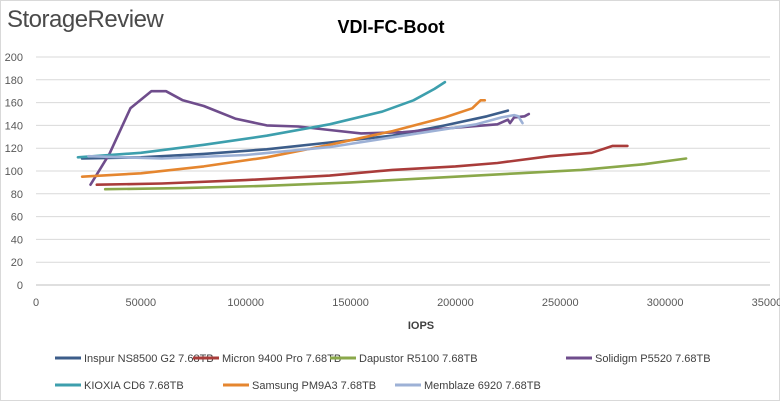 The width and height of the screenshot is (780, 402). What do you see at coordinates (665, 303) in the screenshot?
I see `x-tick-label: 300000` at bounding box center [665, 303].